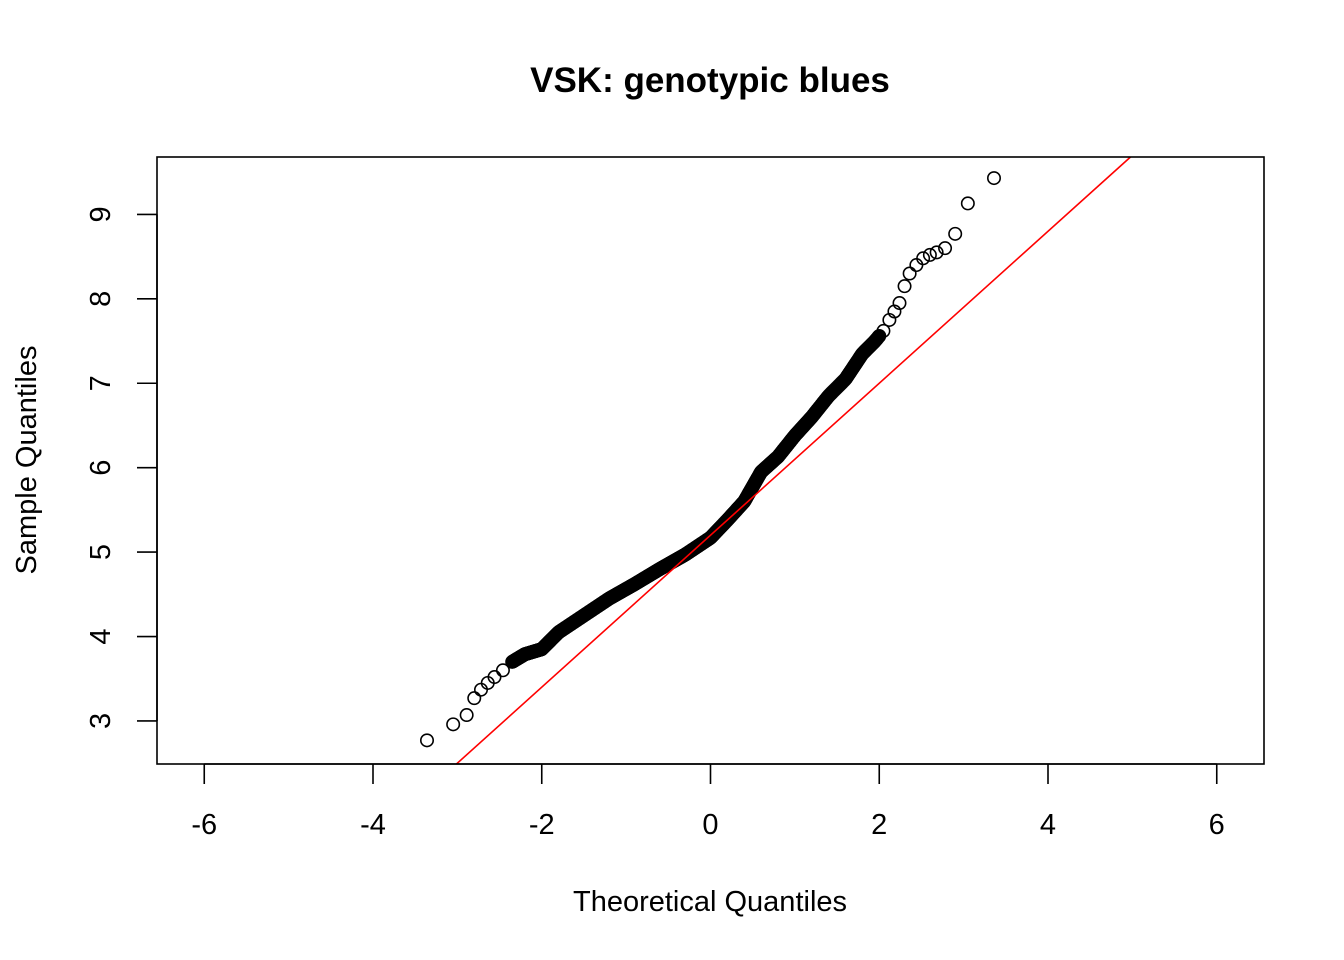  What do you see at coordinates (1217, 825) in the screenshot?
I see `x-tick-label: 6` at bounding box center [1217, 825].